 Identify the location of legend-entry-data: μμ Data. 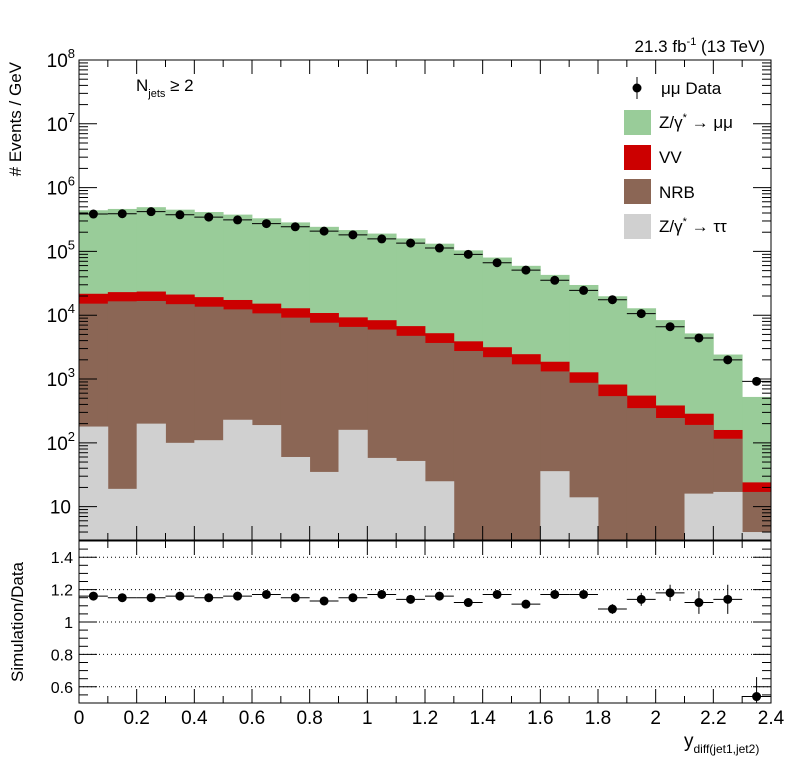
(677, 88).